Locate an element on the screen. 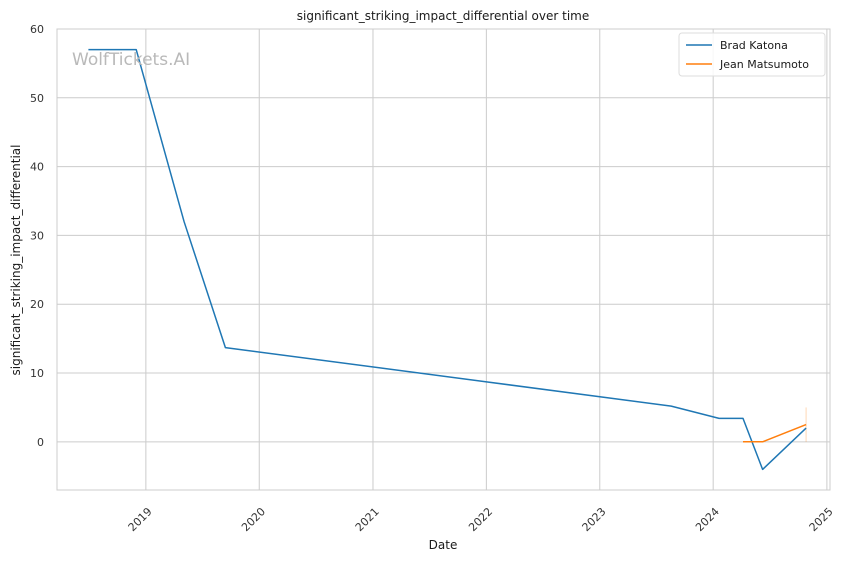  x-axis-ticks: 2019 2020 2021 2022 2023 2024 2025 is located at coordinates (481, 519).